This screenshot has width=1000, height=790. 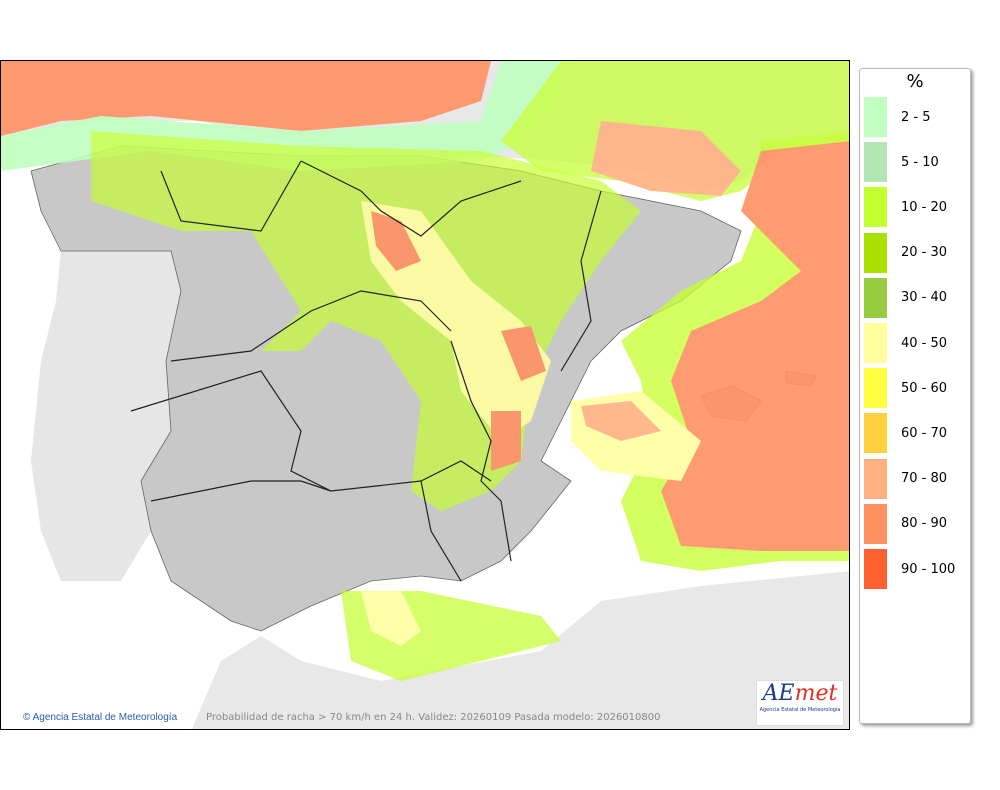 I want to click on legend-label: 60 - 70, so click(x=924, y=433).